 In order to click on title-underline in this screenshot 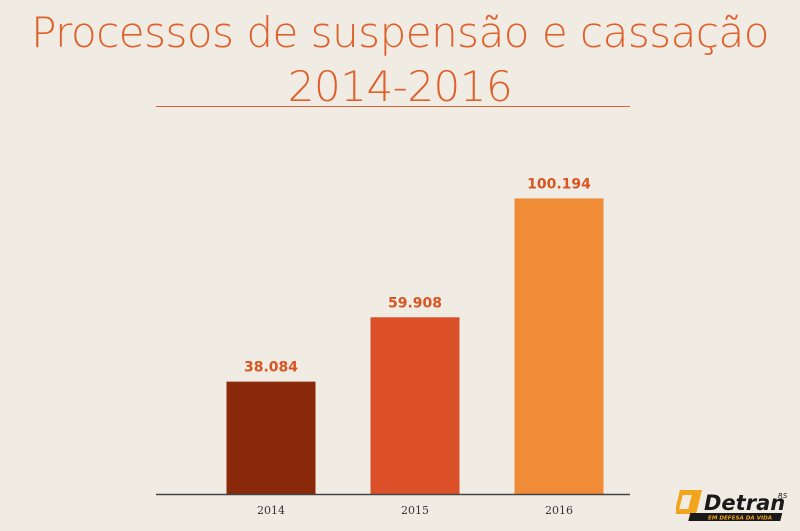, I will do `click(393, 106)`.